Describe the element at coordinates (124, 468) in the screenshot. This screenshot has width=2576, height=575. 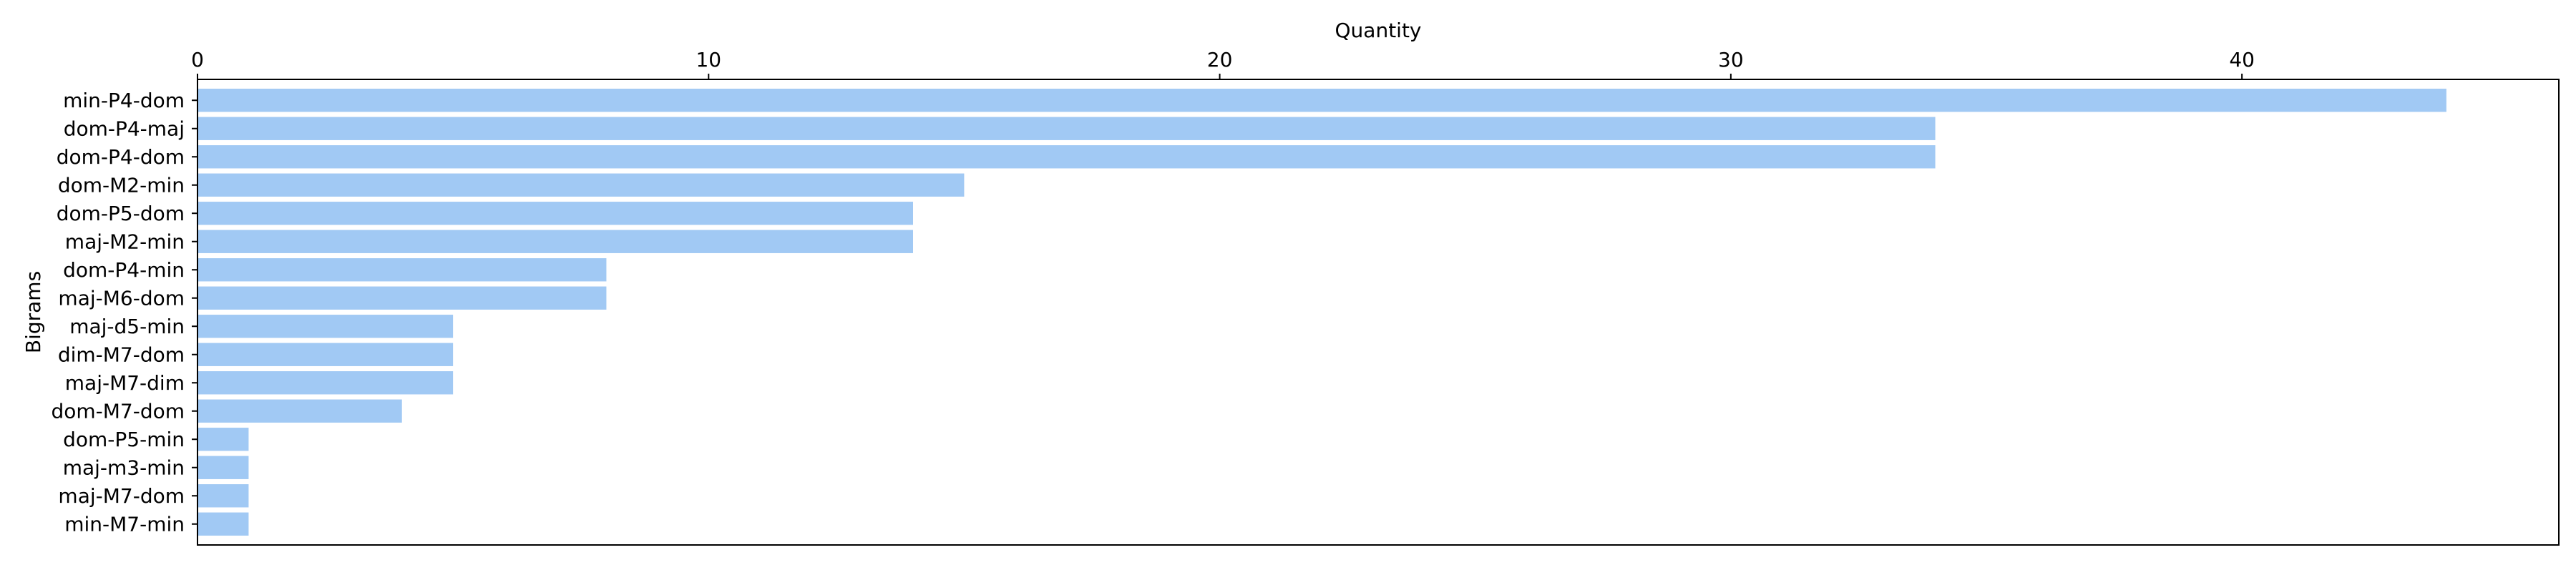
I see `y-tick-label: maj-m3-min` at that location.